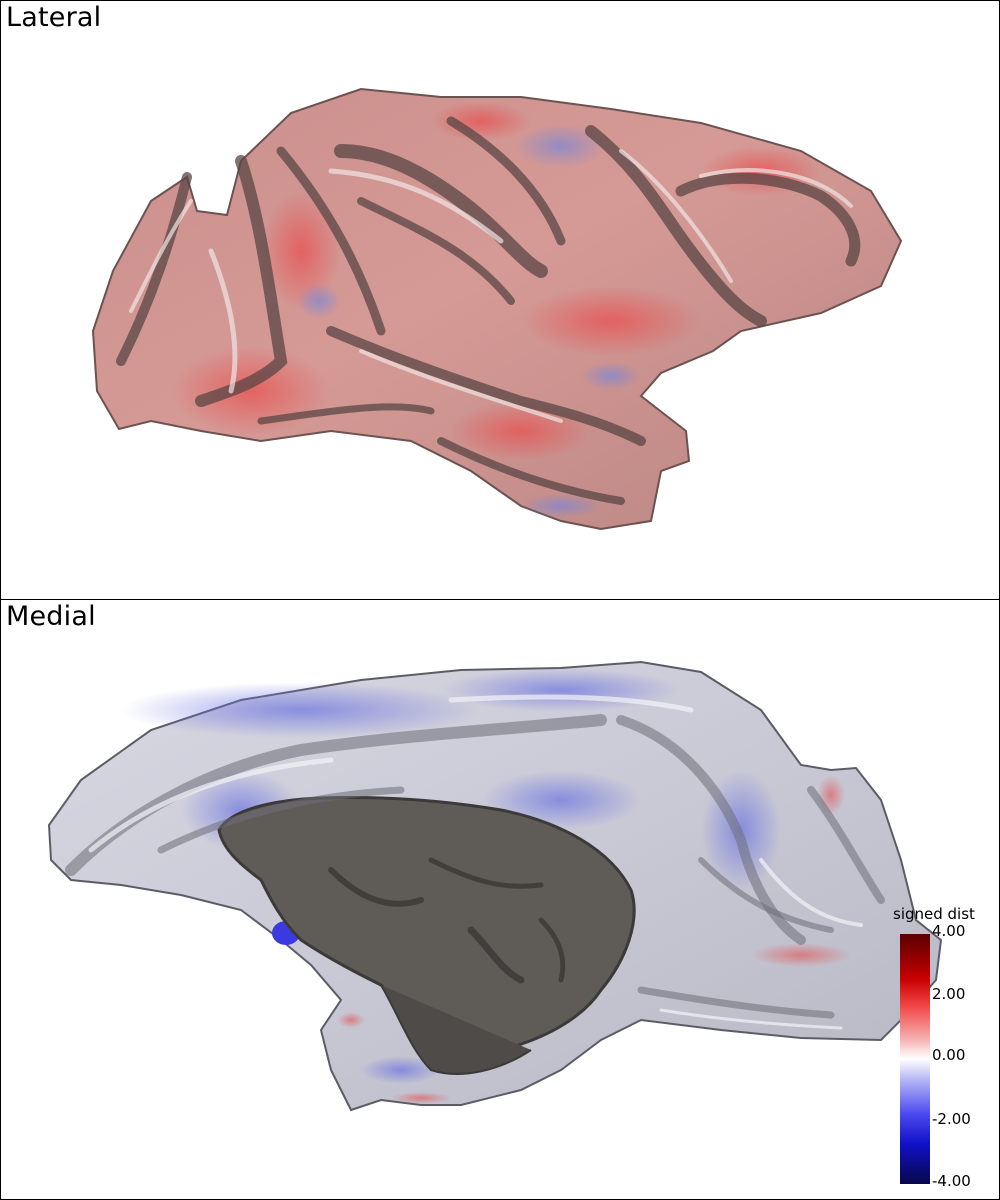  Describe the element at coordinates (949, 1055) in the screenshot. I see `colorbar-tick-zero: 0.00` at that location.